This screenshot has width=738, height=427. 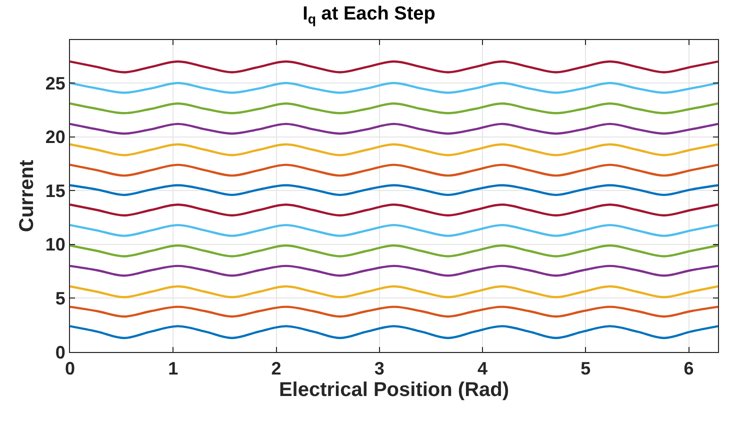 I want to click on x-tick-label: 4, so click(x=483, y=368).